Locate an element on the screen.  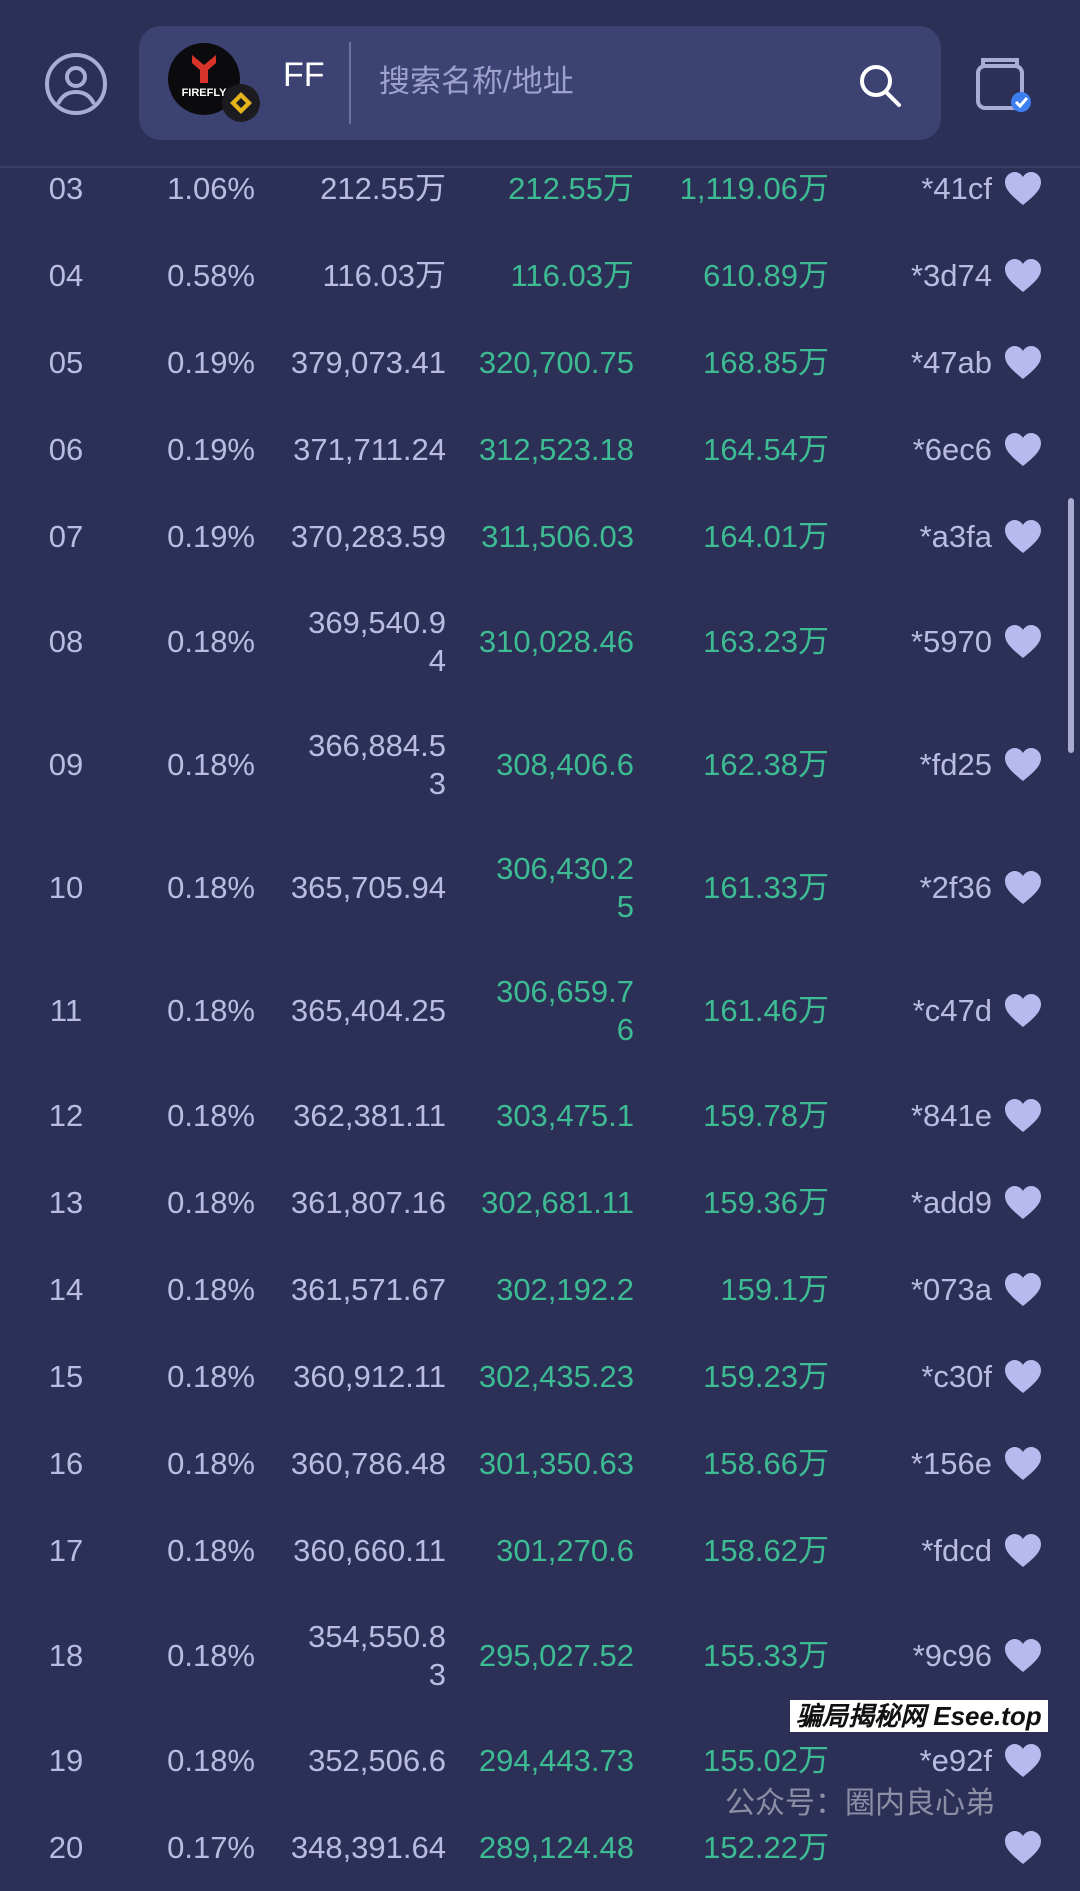
cell-c4: 289,124.48 is located at coordinates (556, 1847).